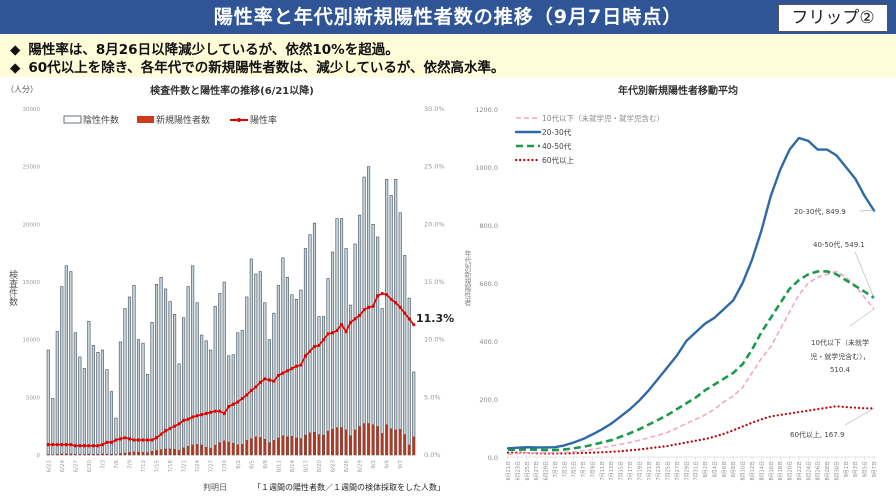 This screenshot has width=896, height=504. Describe the element at coordinates (488, 284) in the screenshot. I see `y-tick-label: 600.0` at that location.